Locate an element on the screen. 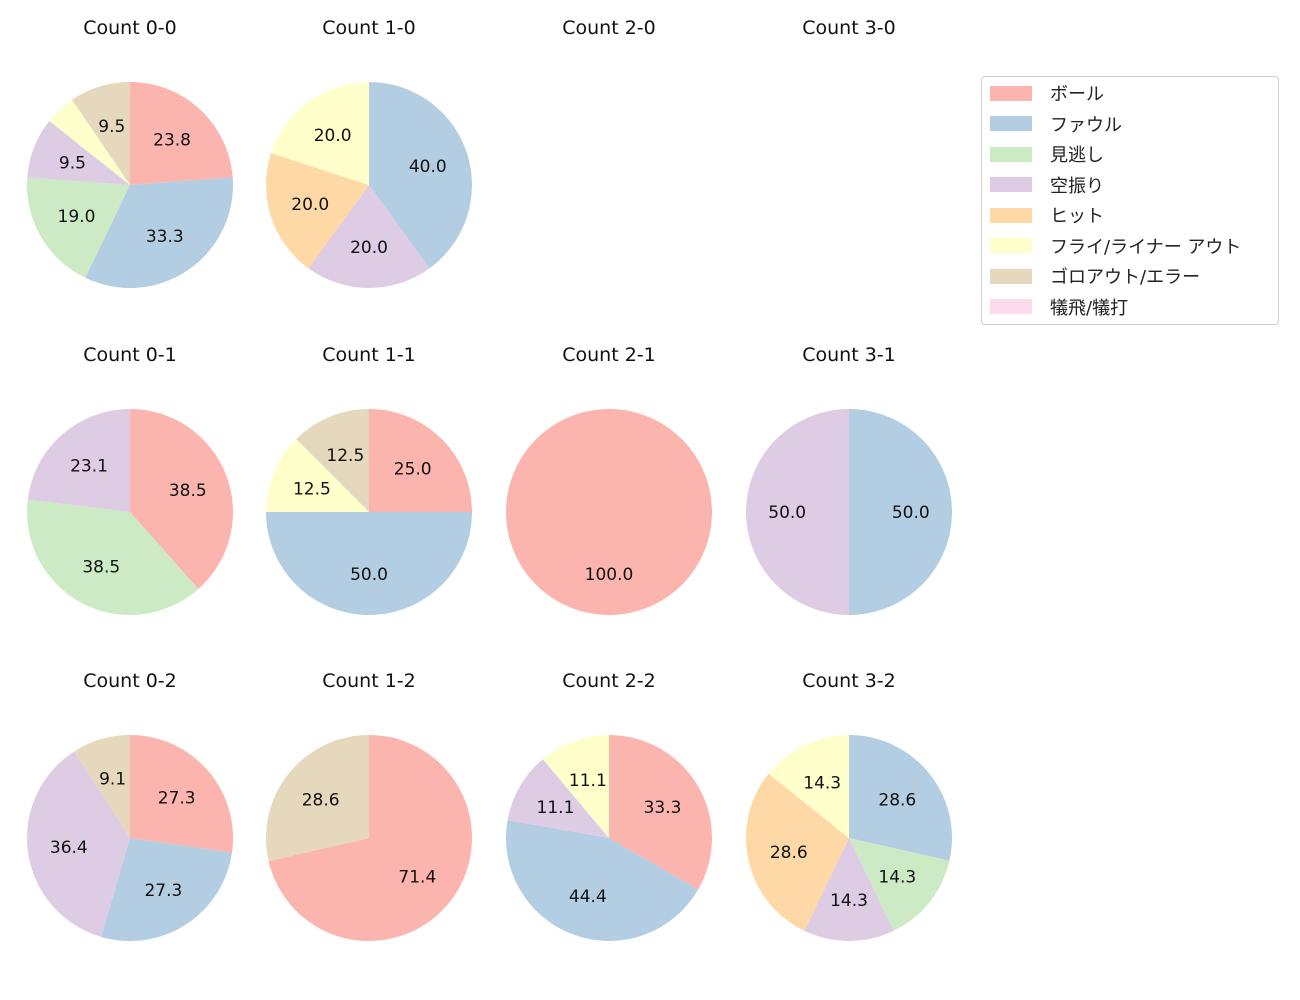 This screenshot has height=1000, width=1300. pie-title: Count 3-1 is located at coordinates (849, 355).